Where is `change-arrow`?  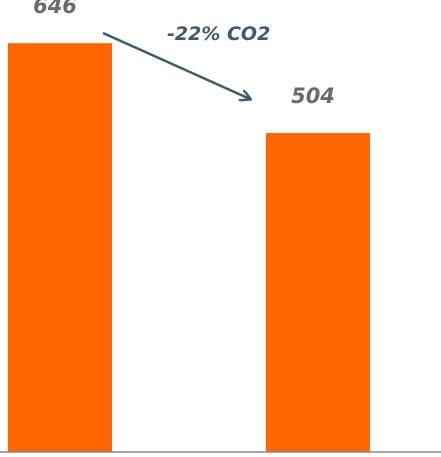 change-arrow is located at coordinates (176, 65).